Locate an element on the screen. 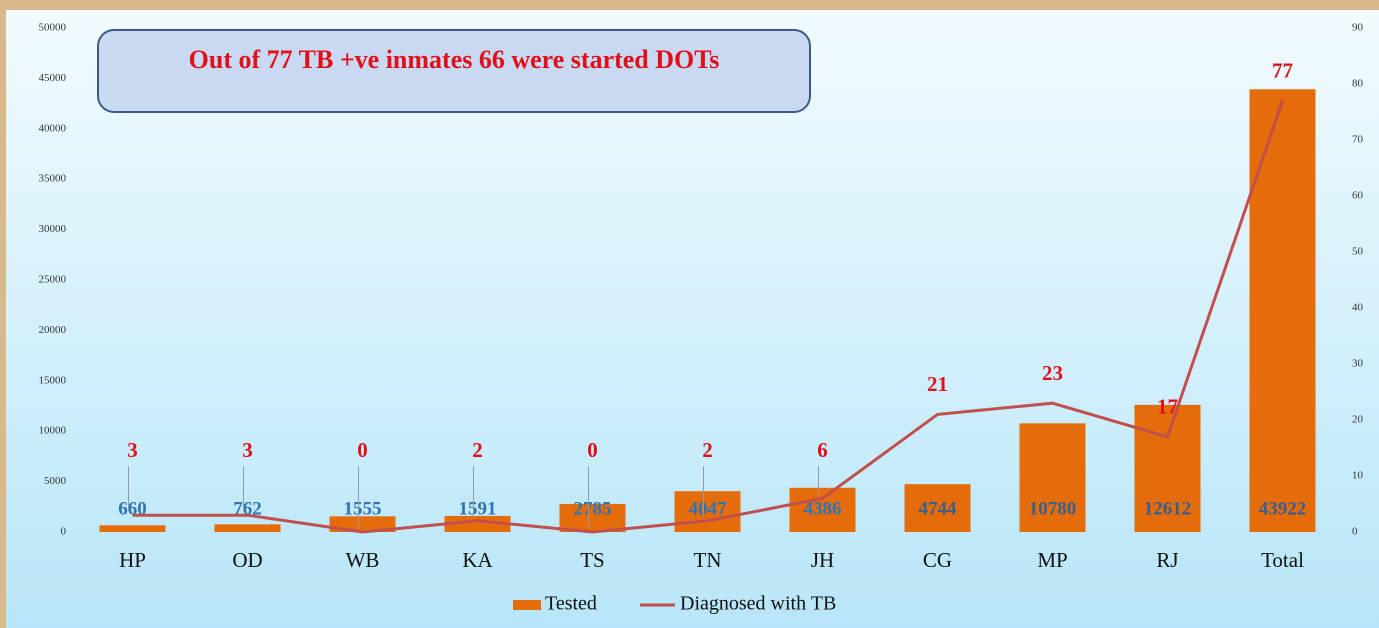 The image size is (1379, 628). y2-tick-label: 20 is located at coordinates (1358, 420).